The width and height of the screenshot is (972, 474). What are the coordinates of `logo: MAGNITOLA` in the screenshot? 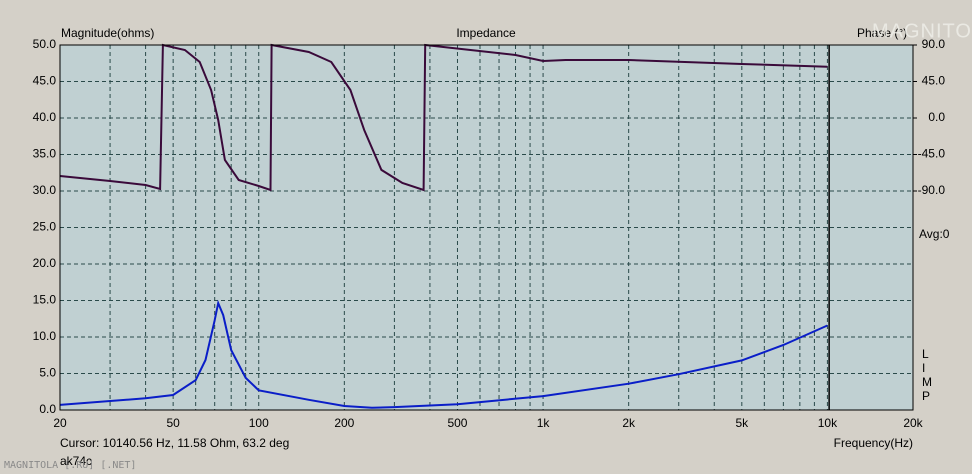 It's located at (922, 31).